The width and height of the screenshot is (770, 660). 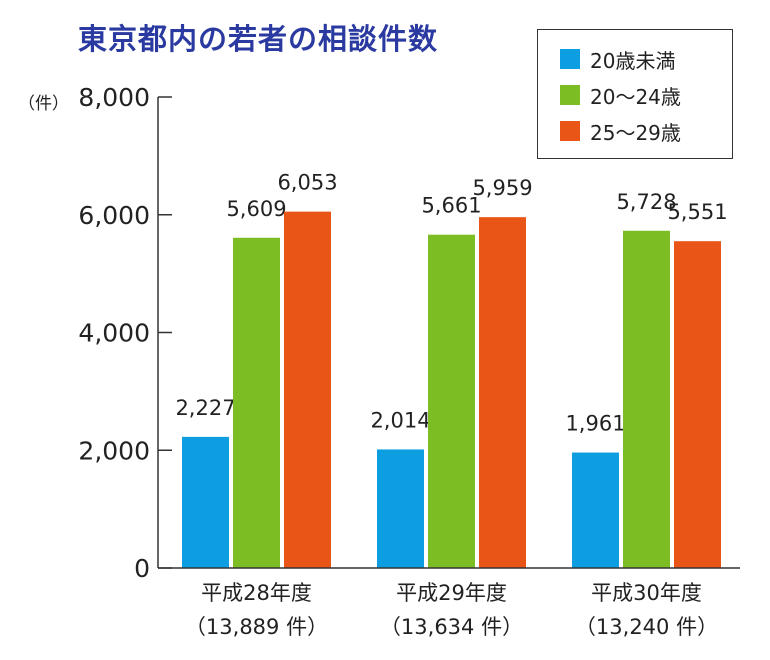 I want to click on legend-item-under-20: 20歳未満, so click(x=618, y=59).